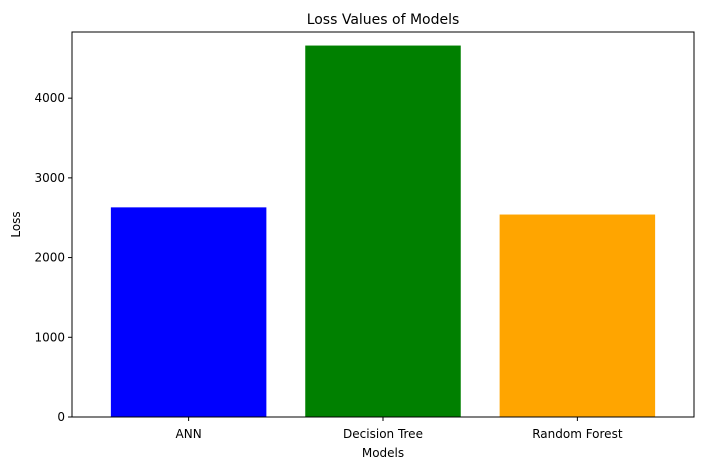 This screenshot has height=470, width=704. Describe the element at coordinates (49, 178) in the screenshot. I see `y-tick-label: 3000` at that location.